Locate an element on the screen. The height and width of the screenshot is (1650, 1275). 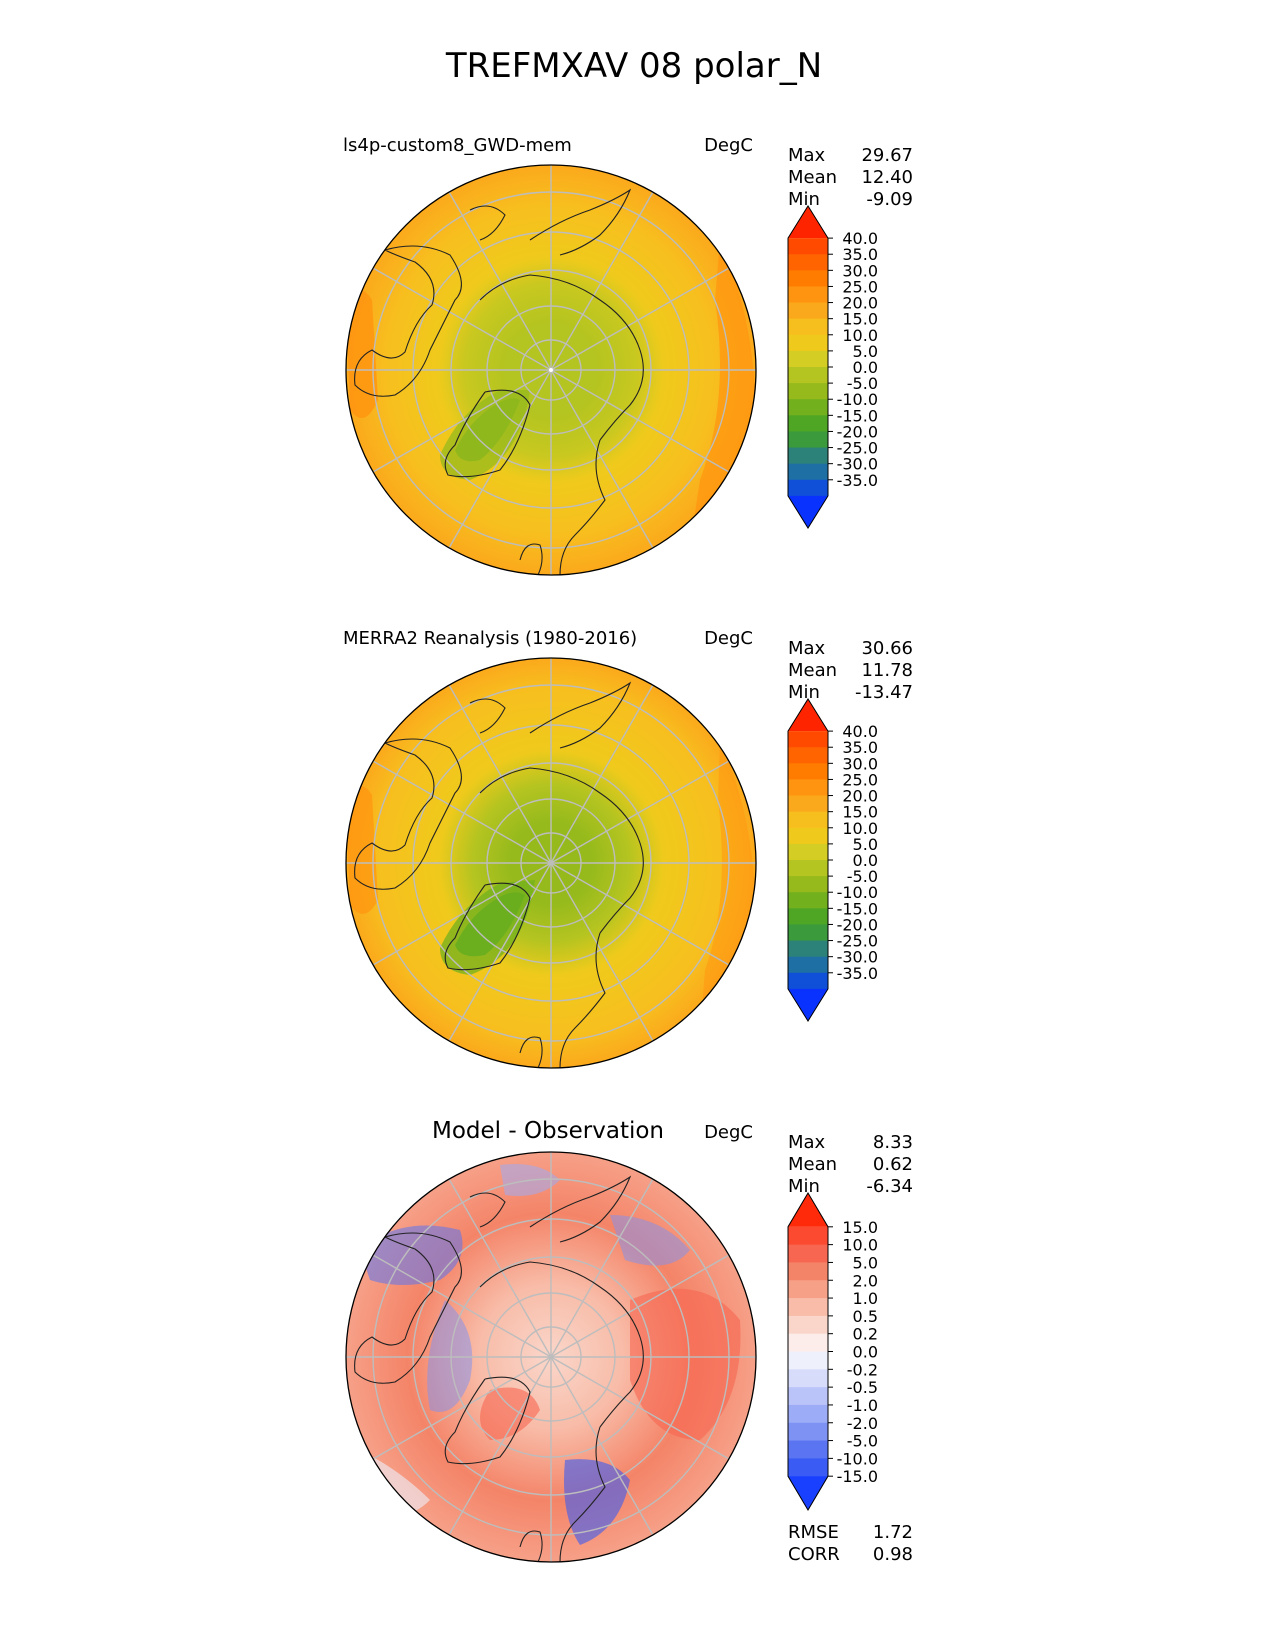
model-field-warm-rim-west is located at coordinates (362, 354).